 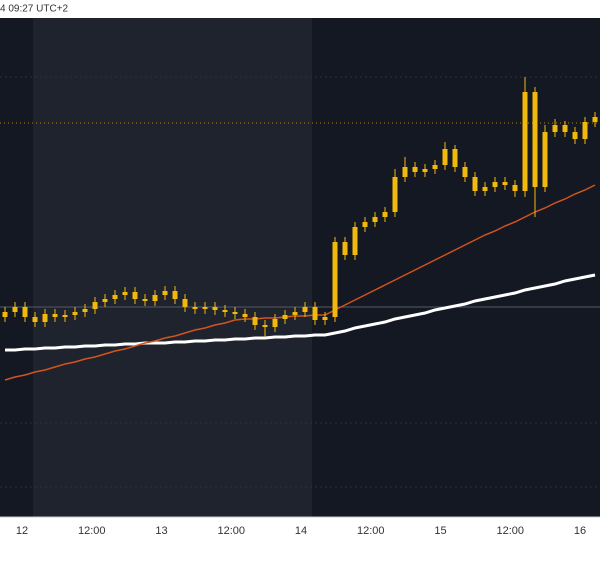 What do you see at coordinates (580, 531) in the screenshot?
I see `x-tick-label: 16` at bounding box center [580, 531].